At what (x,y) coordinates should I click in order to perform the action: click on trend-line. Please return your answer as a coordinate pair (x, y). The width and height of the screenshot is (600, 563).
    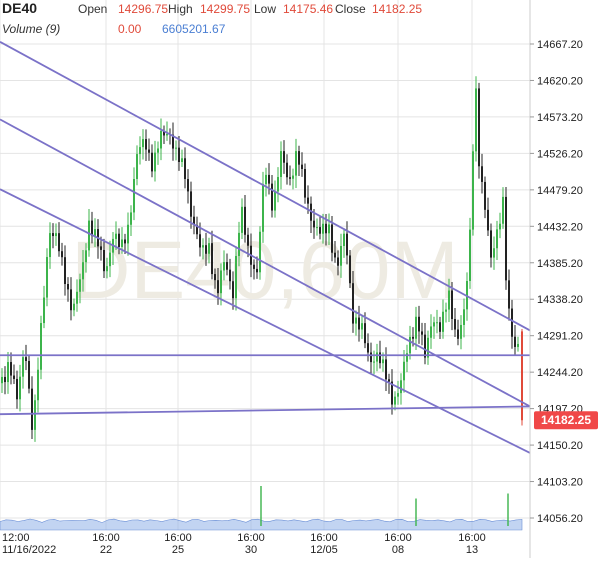
    Looking at the image, I should click on (265, 410).